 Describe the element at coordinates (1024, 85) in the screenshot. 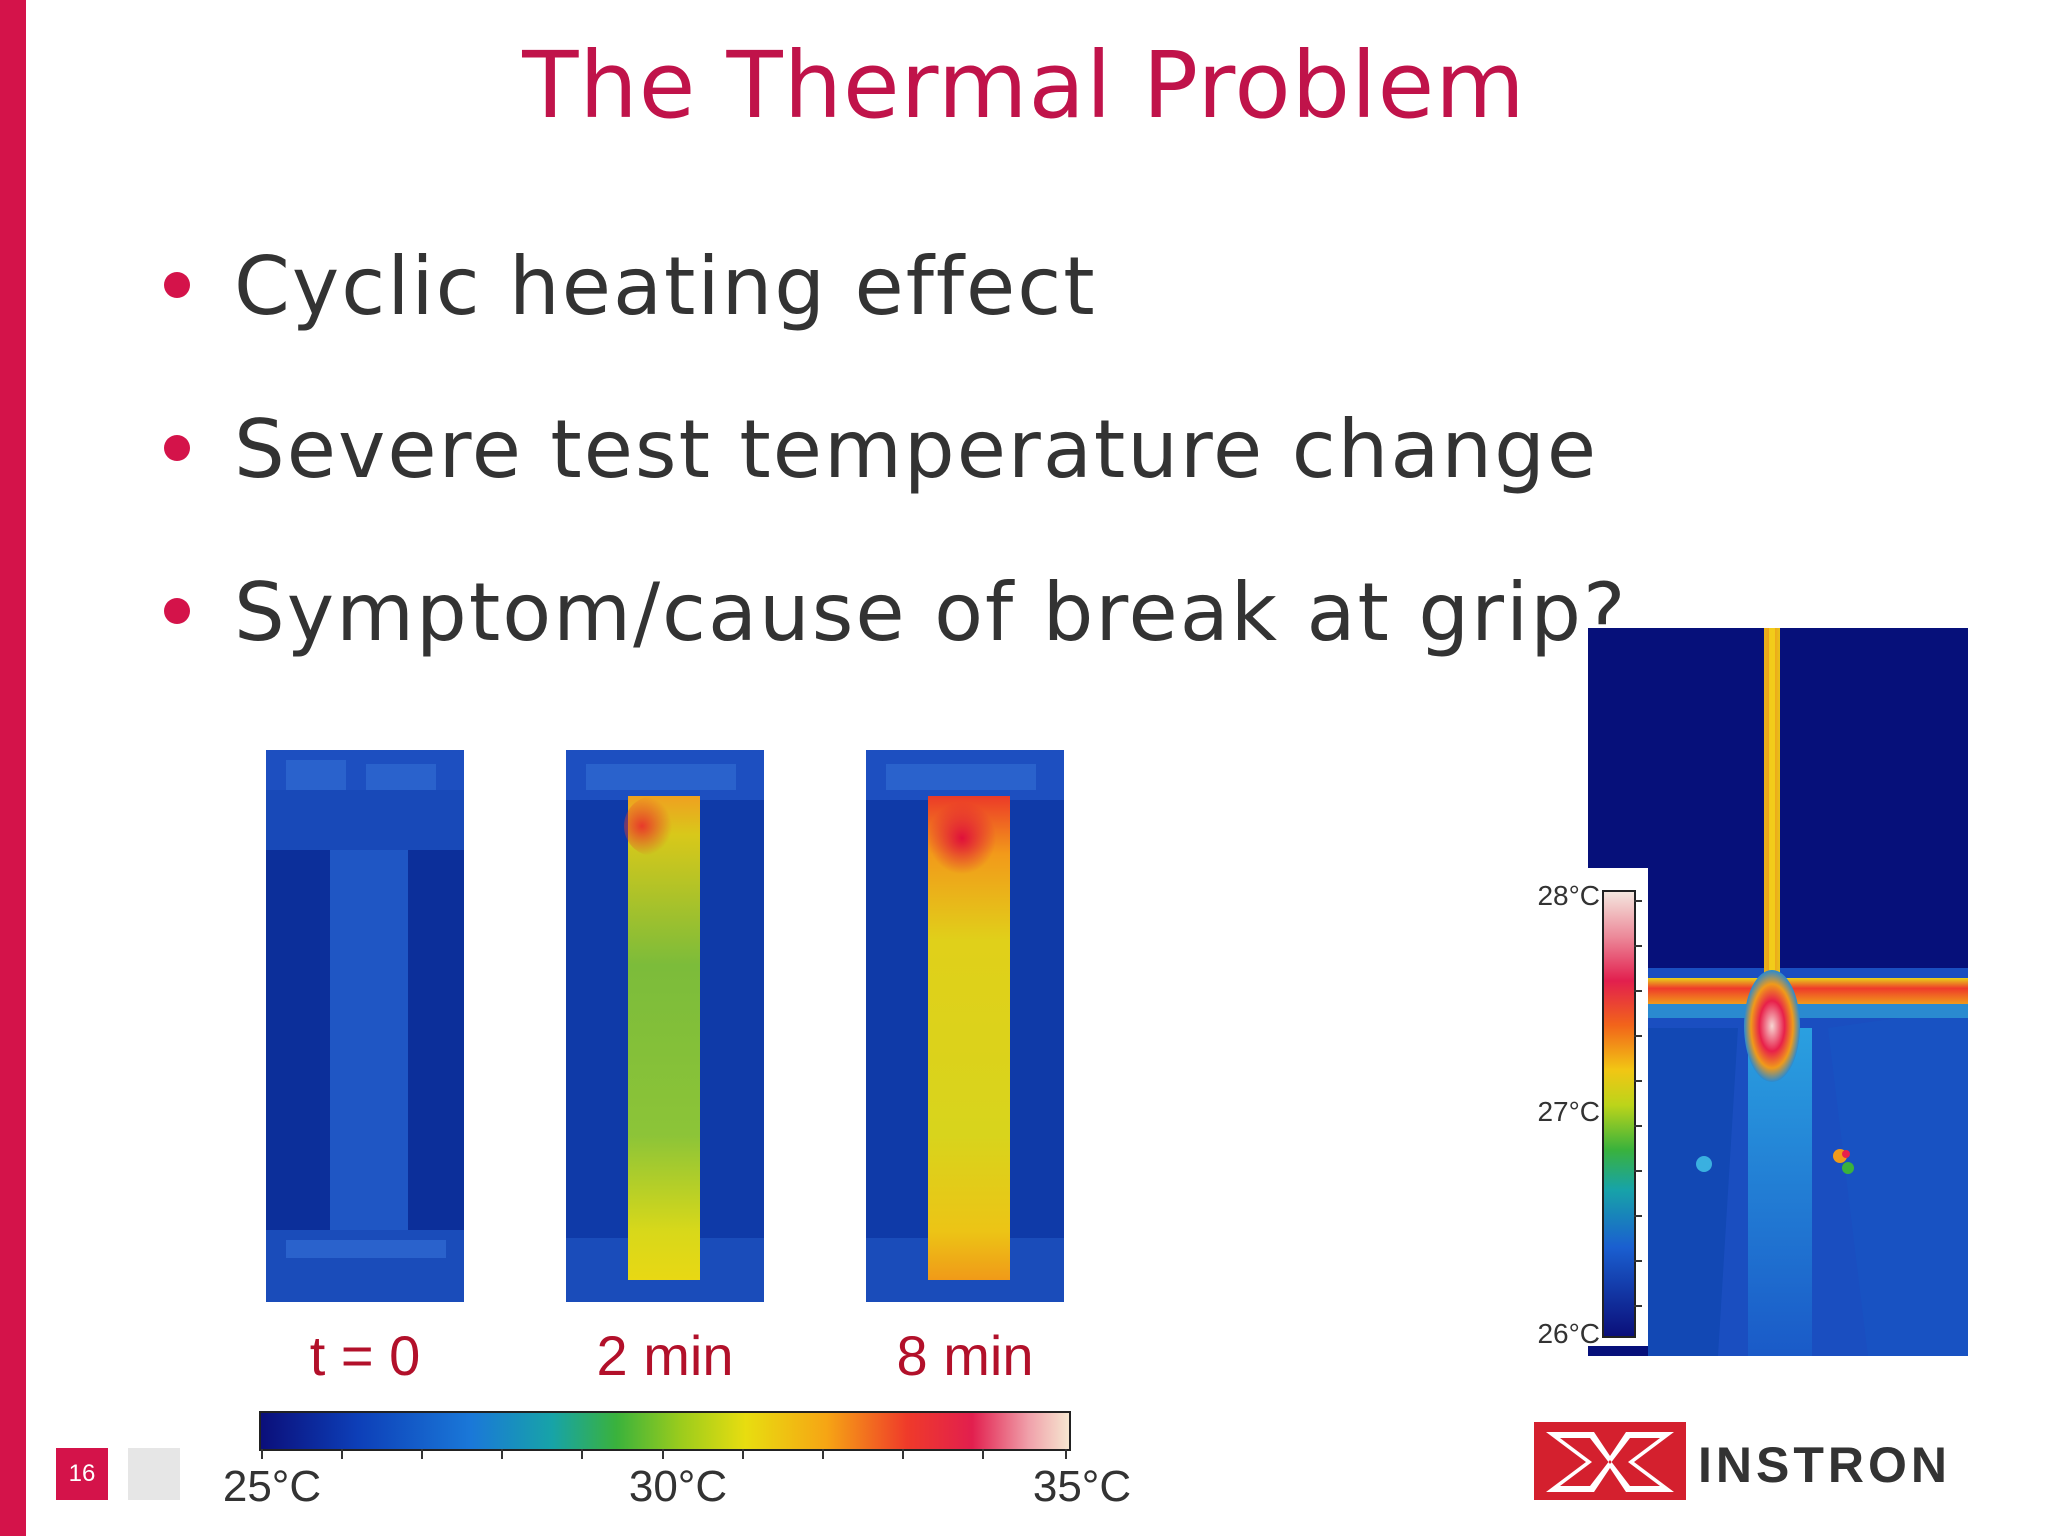

I see `slide-title: The Thermal Problem` at that location.